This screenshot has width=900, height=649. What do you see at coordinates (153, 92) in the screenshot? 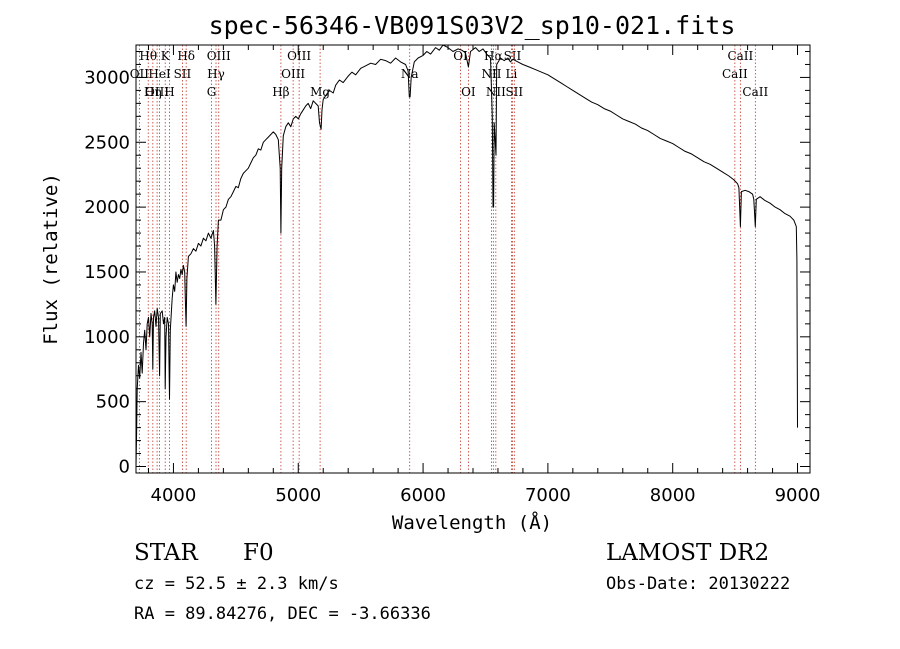
I see `line-marker-label: Hη` at bounding box center [153, 92].